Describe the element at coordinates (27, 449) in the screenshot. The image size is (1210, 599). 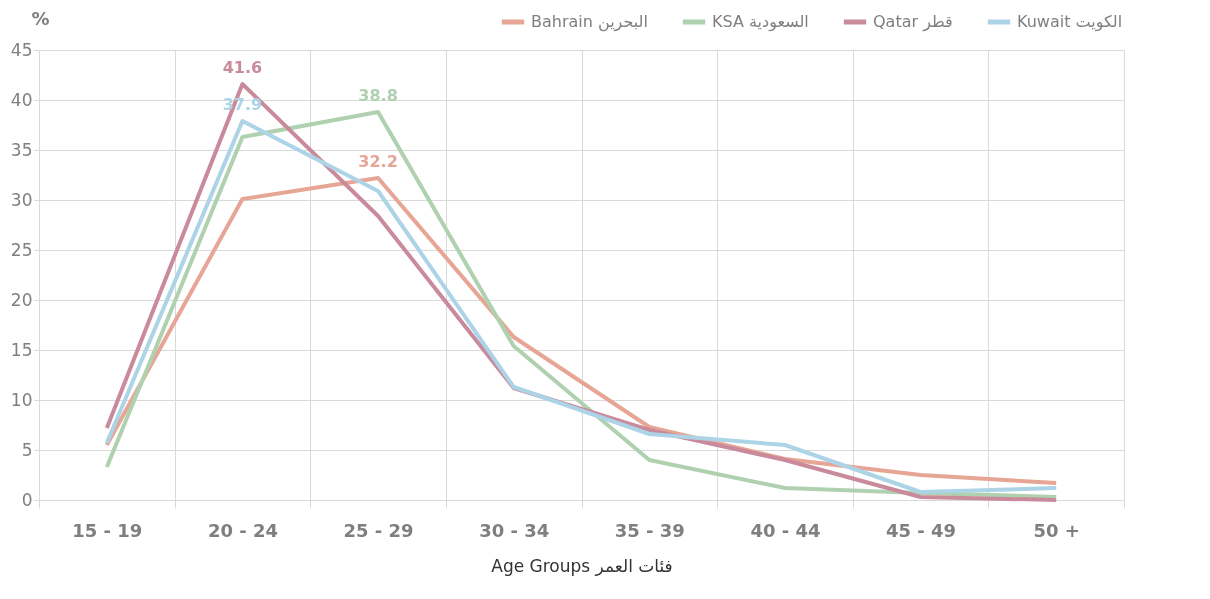
I see `y-tick-label: 5` at that location.